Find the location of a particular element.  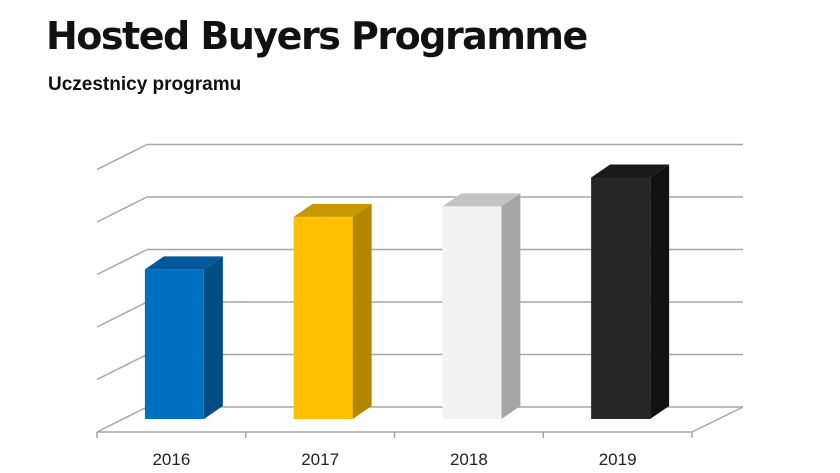

x-tick-label-2019: 2019 is located at coordinates (618, 459).